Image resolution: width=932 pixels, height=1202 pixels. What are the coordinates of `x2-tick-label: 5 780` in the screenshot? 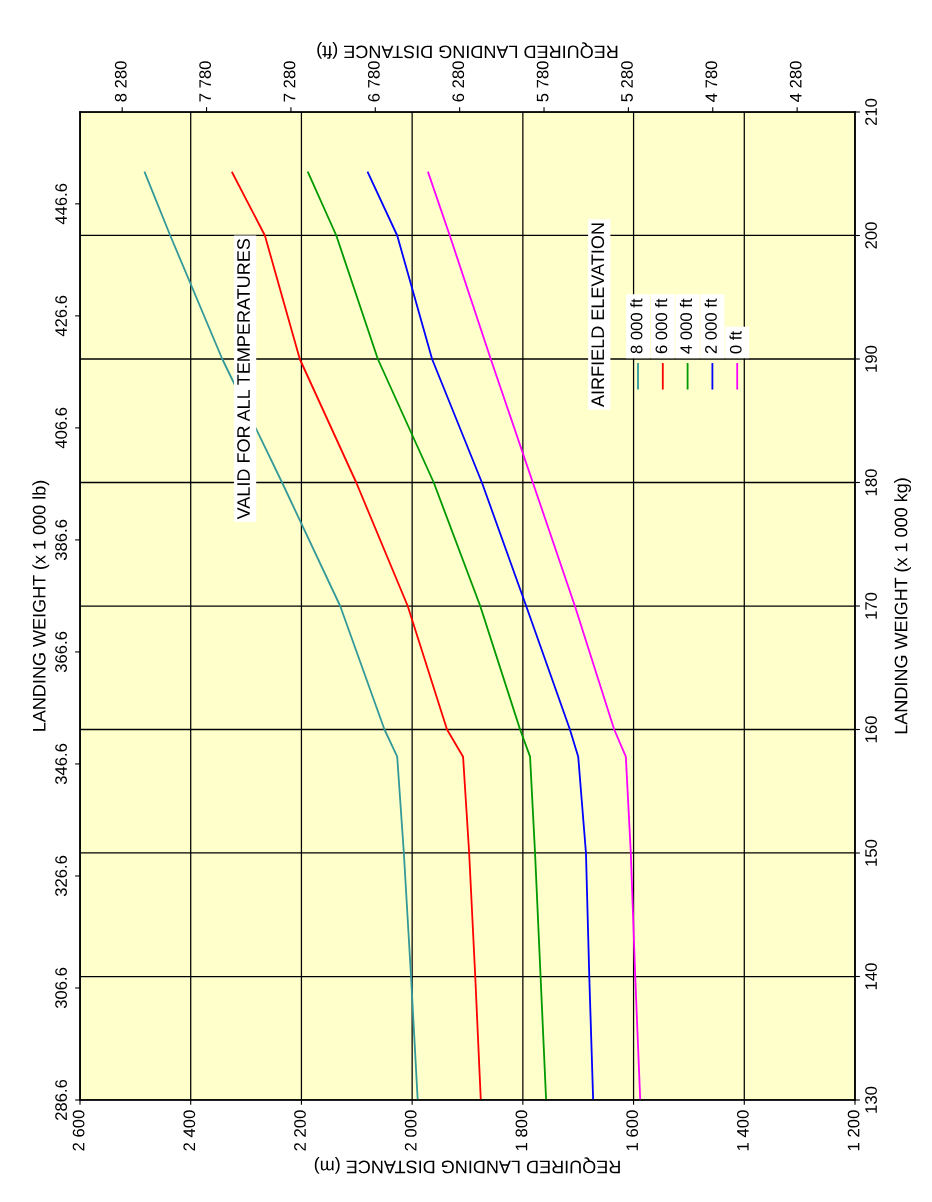 It's located at (542, 81).